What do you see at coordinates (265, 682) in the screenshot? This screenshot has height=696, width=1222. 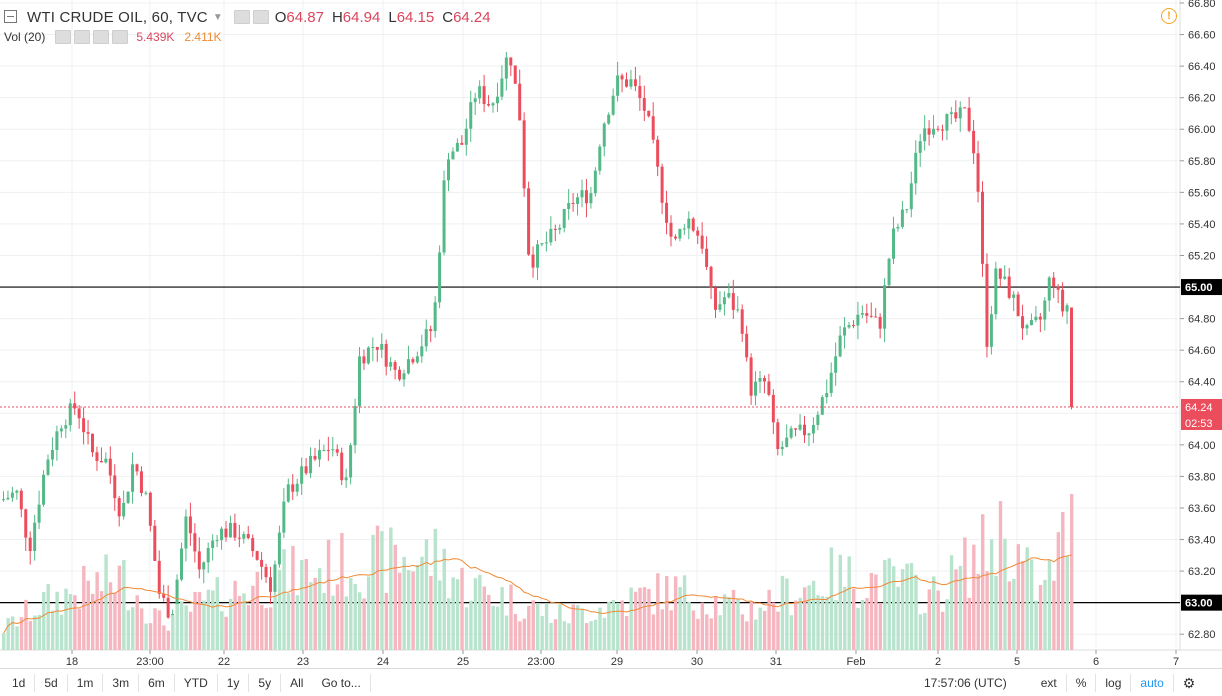 I see `range-button-5y: 5y` at bounding box center [265, 682].